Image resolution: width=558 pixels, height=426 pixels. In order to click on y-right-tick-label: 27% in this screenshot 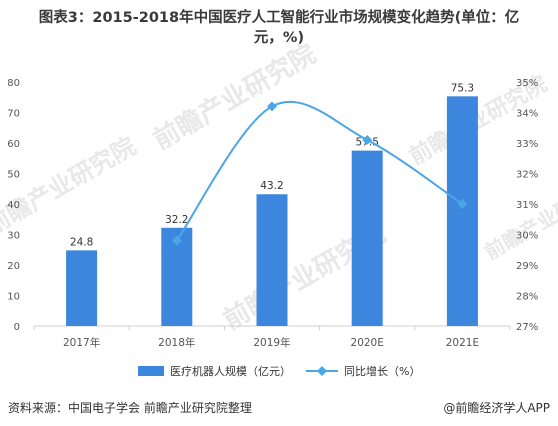, I will do `click(527, 327)`.